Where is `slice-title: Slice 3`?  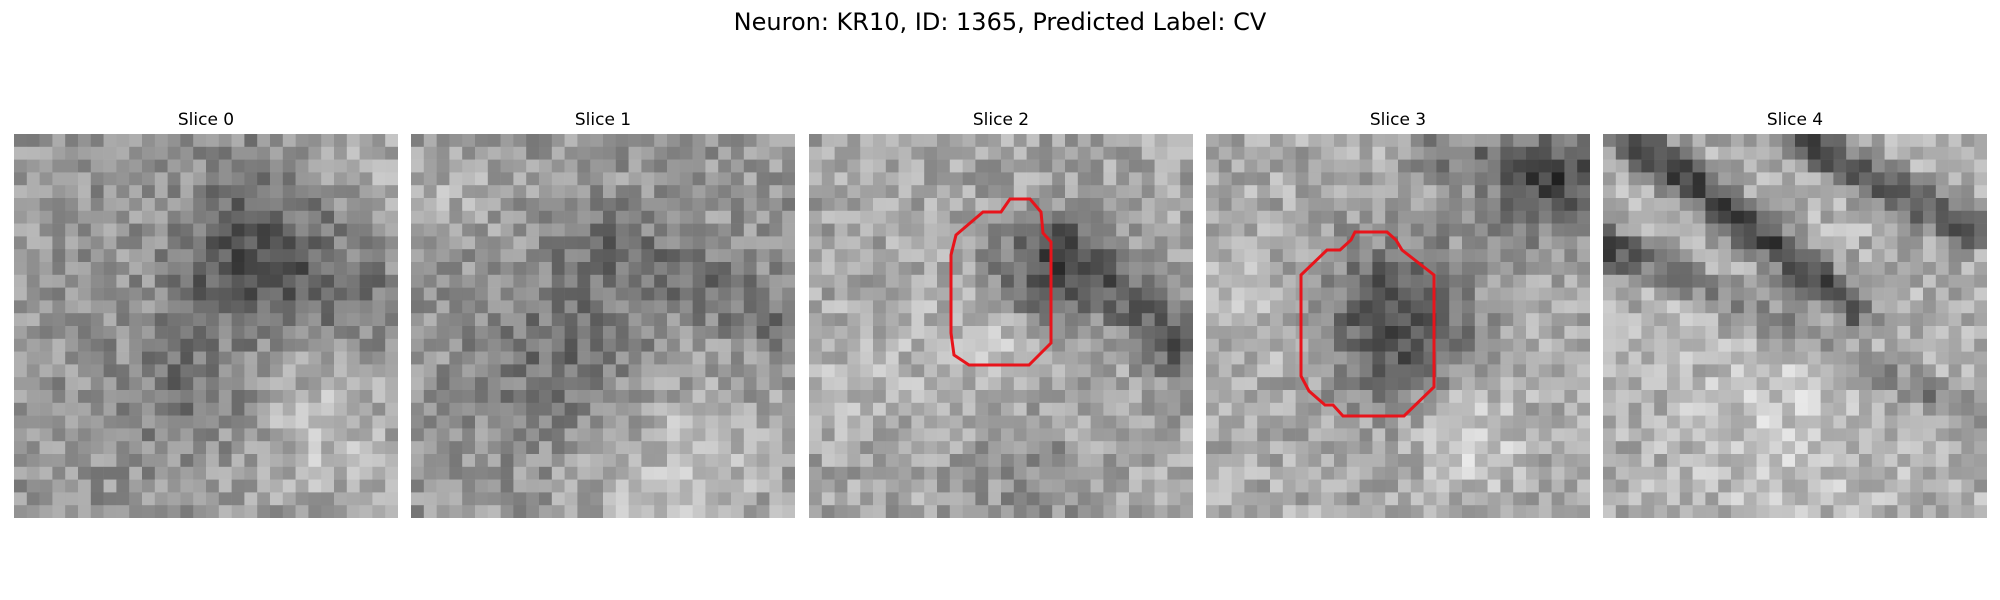 slice-title: Slice 3 is located at coordinates (1398, 120).